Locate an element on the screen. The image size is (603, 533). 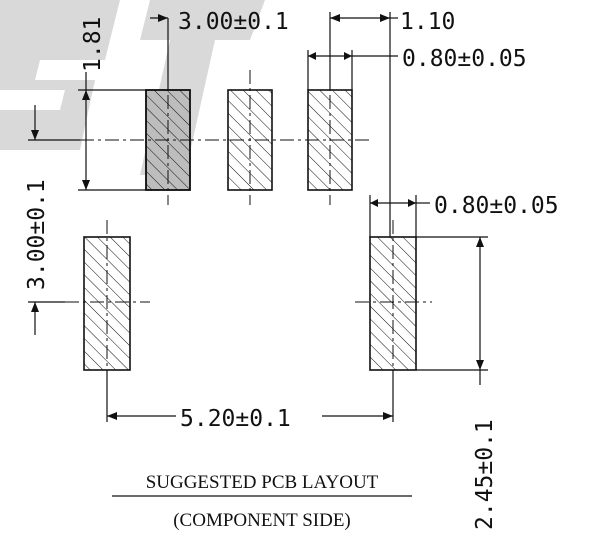
side-pad-row is located at coordinates (250, 303).